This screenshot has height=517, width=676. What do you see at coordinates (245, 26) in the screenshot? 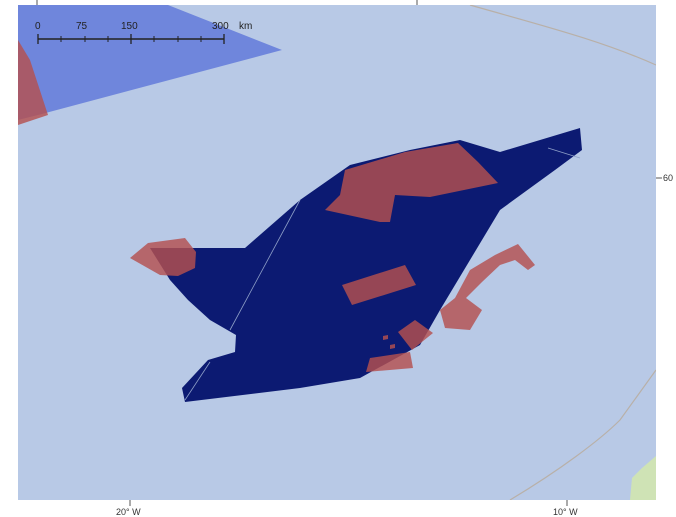
I see `scale-label-unit: km` at bounding box center [245, 26].